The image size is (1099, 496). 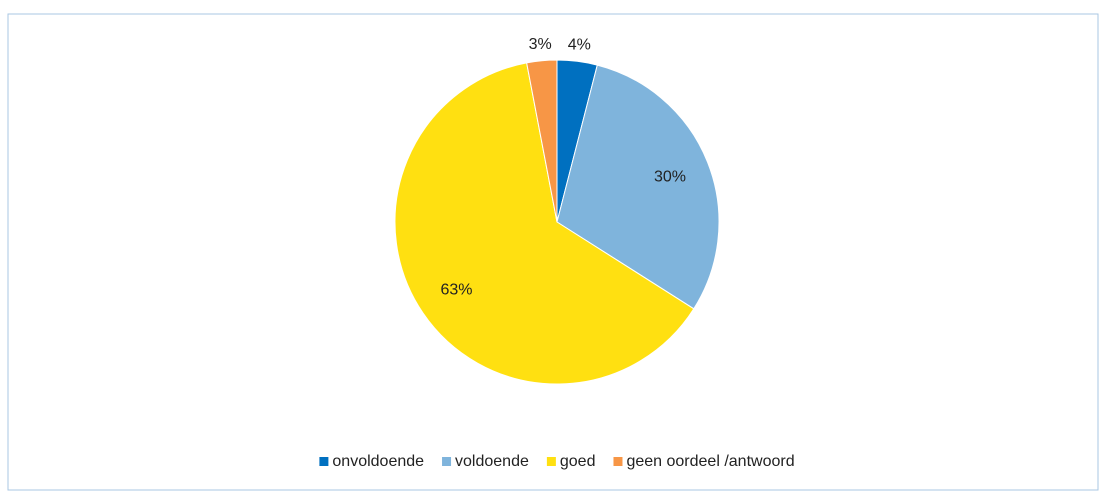 I want to click on legend-label: goed, so click(x=578, y=461).